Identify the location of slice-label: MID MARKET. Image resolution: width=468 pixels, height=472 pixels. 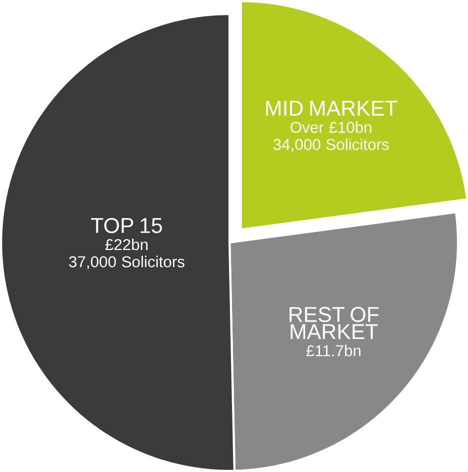
(332, 108).